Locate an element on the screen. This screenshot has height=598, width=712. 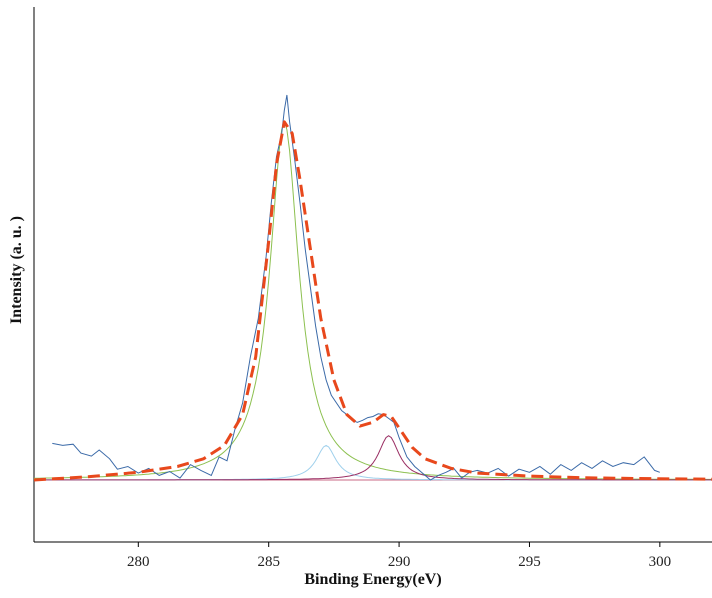
x-tick-label-285: 285 is located at coordinates (268, 562).